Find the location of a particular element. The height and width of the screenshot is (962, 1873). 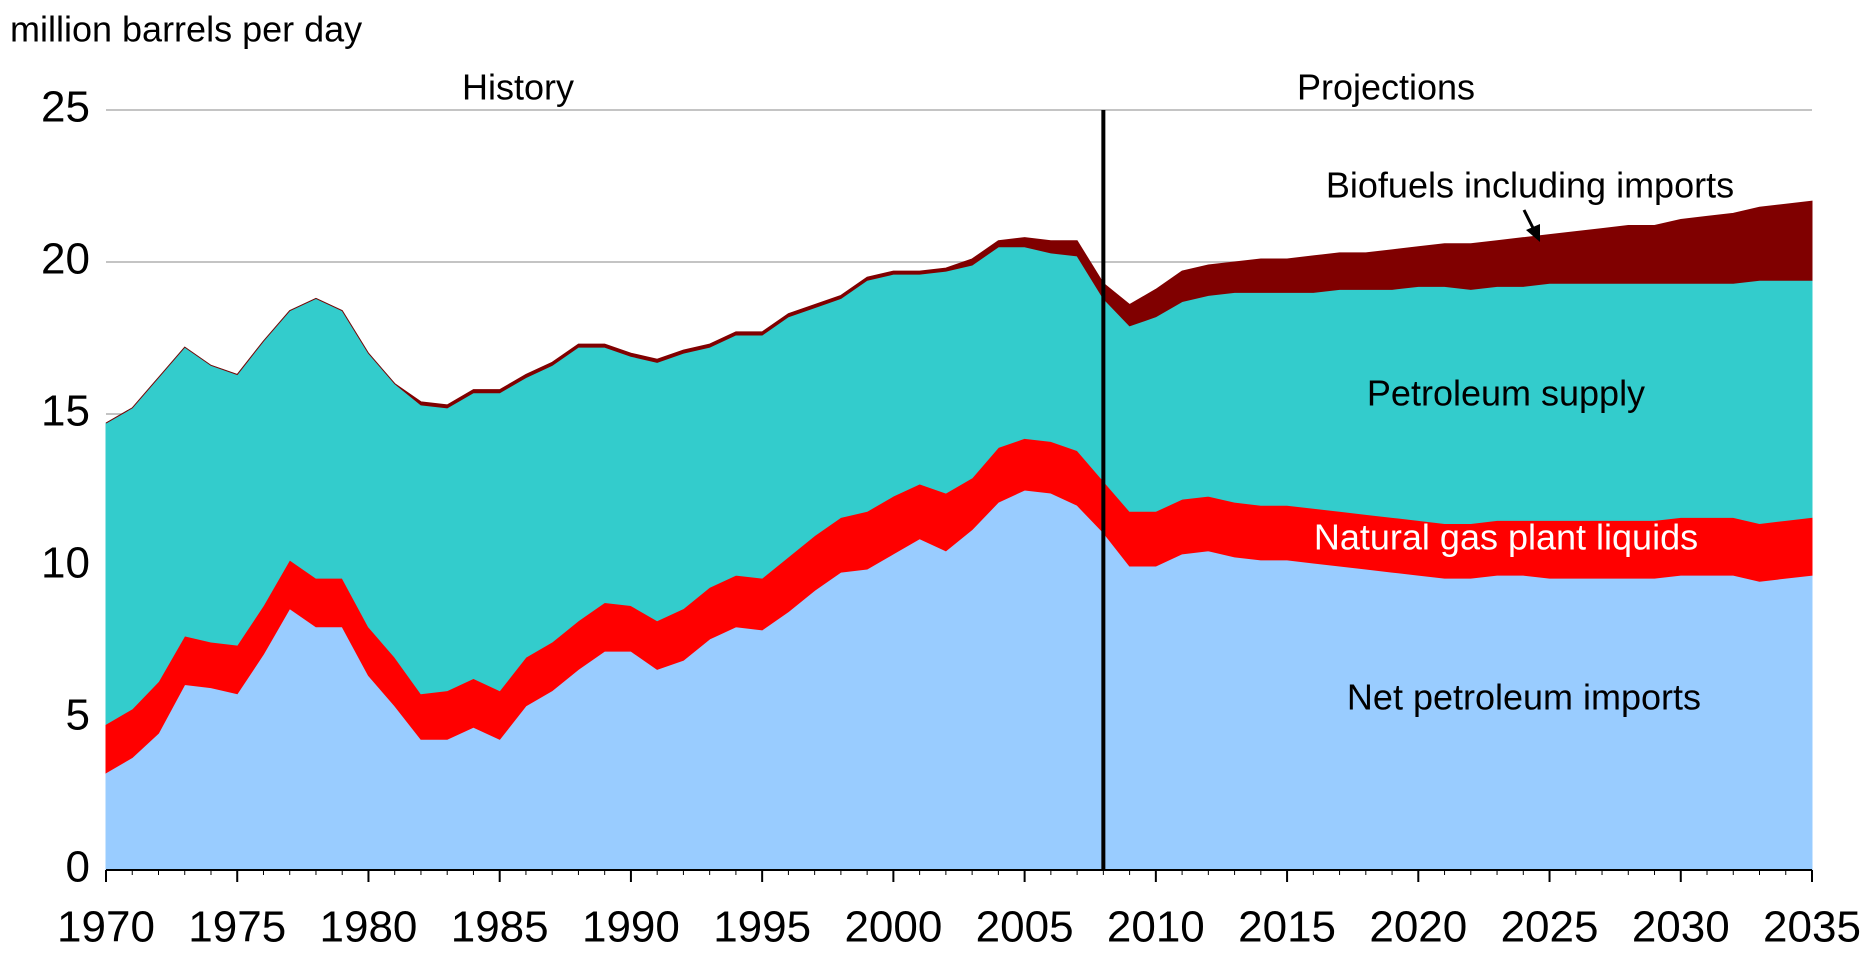

x-tick-label: 1970 is located at coordinates (106, 927).